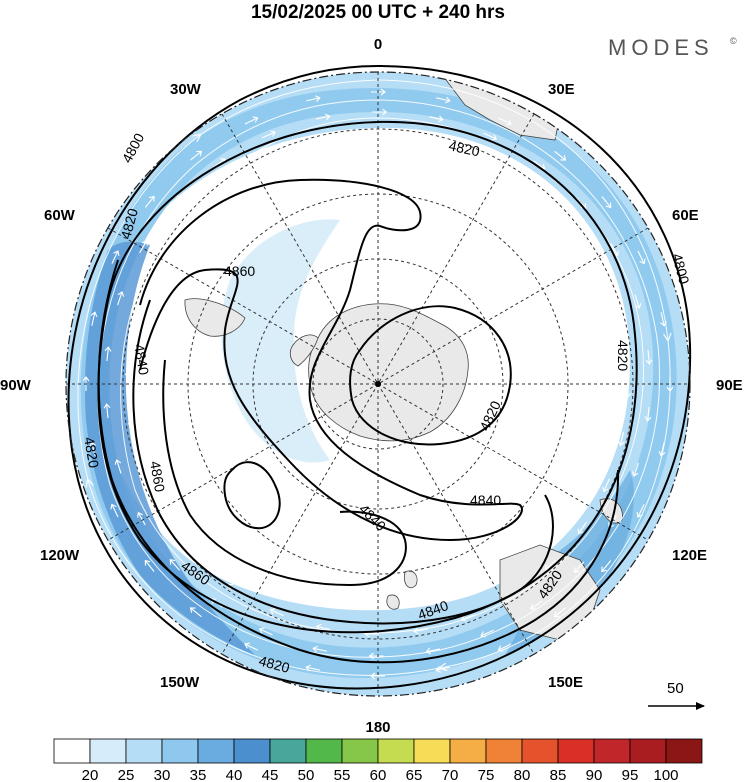  I want to click on contour-4860-south, so click(284, 473).